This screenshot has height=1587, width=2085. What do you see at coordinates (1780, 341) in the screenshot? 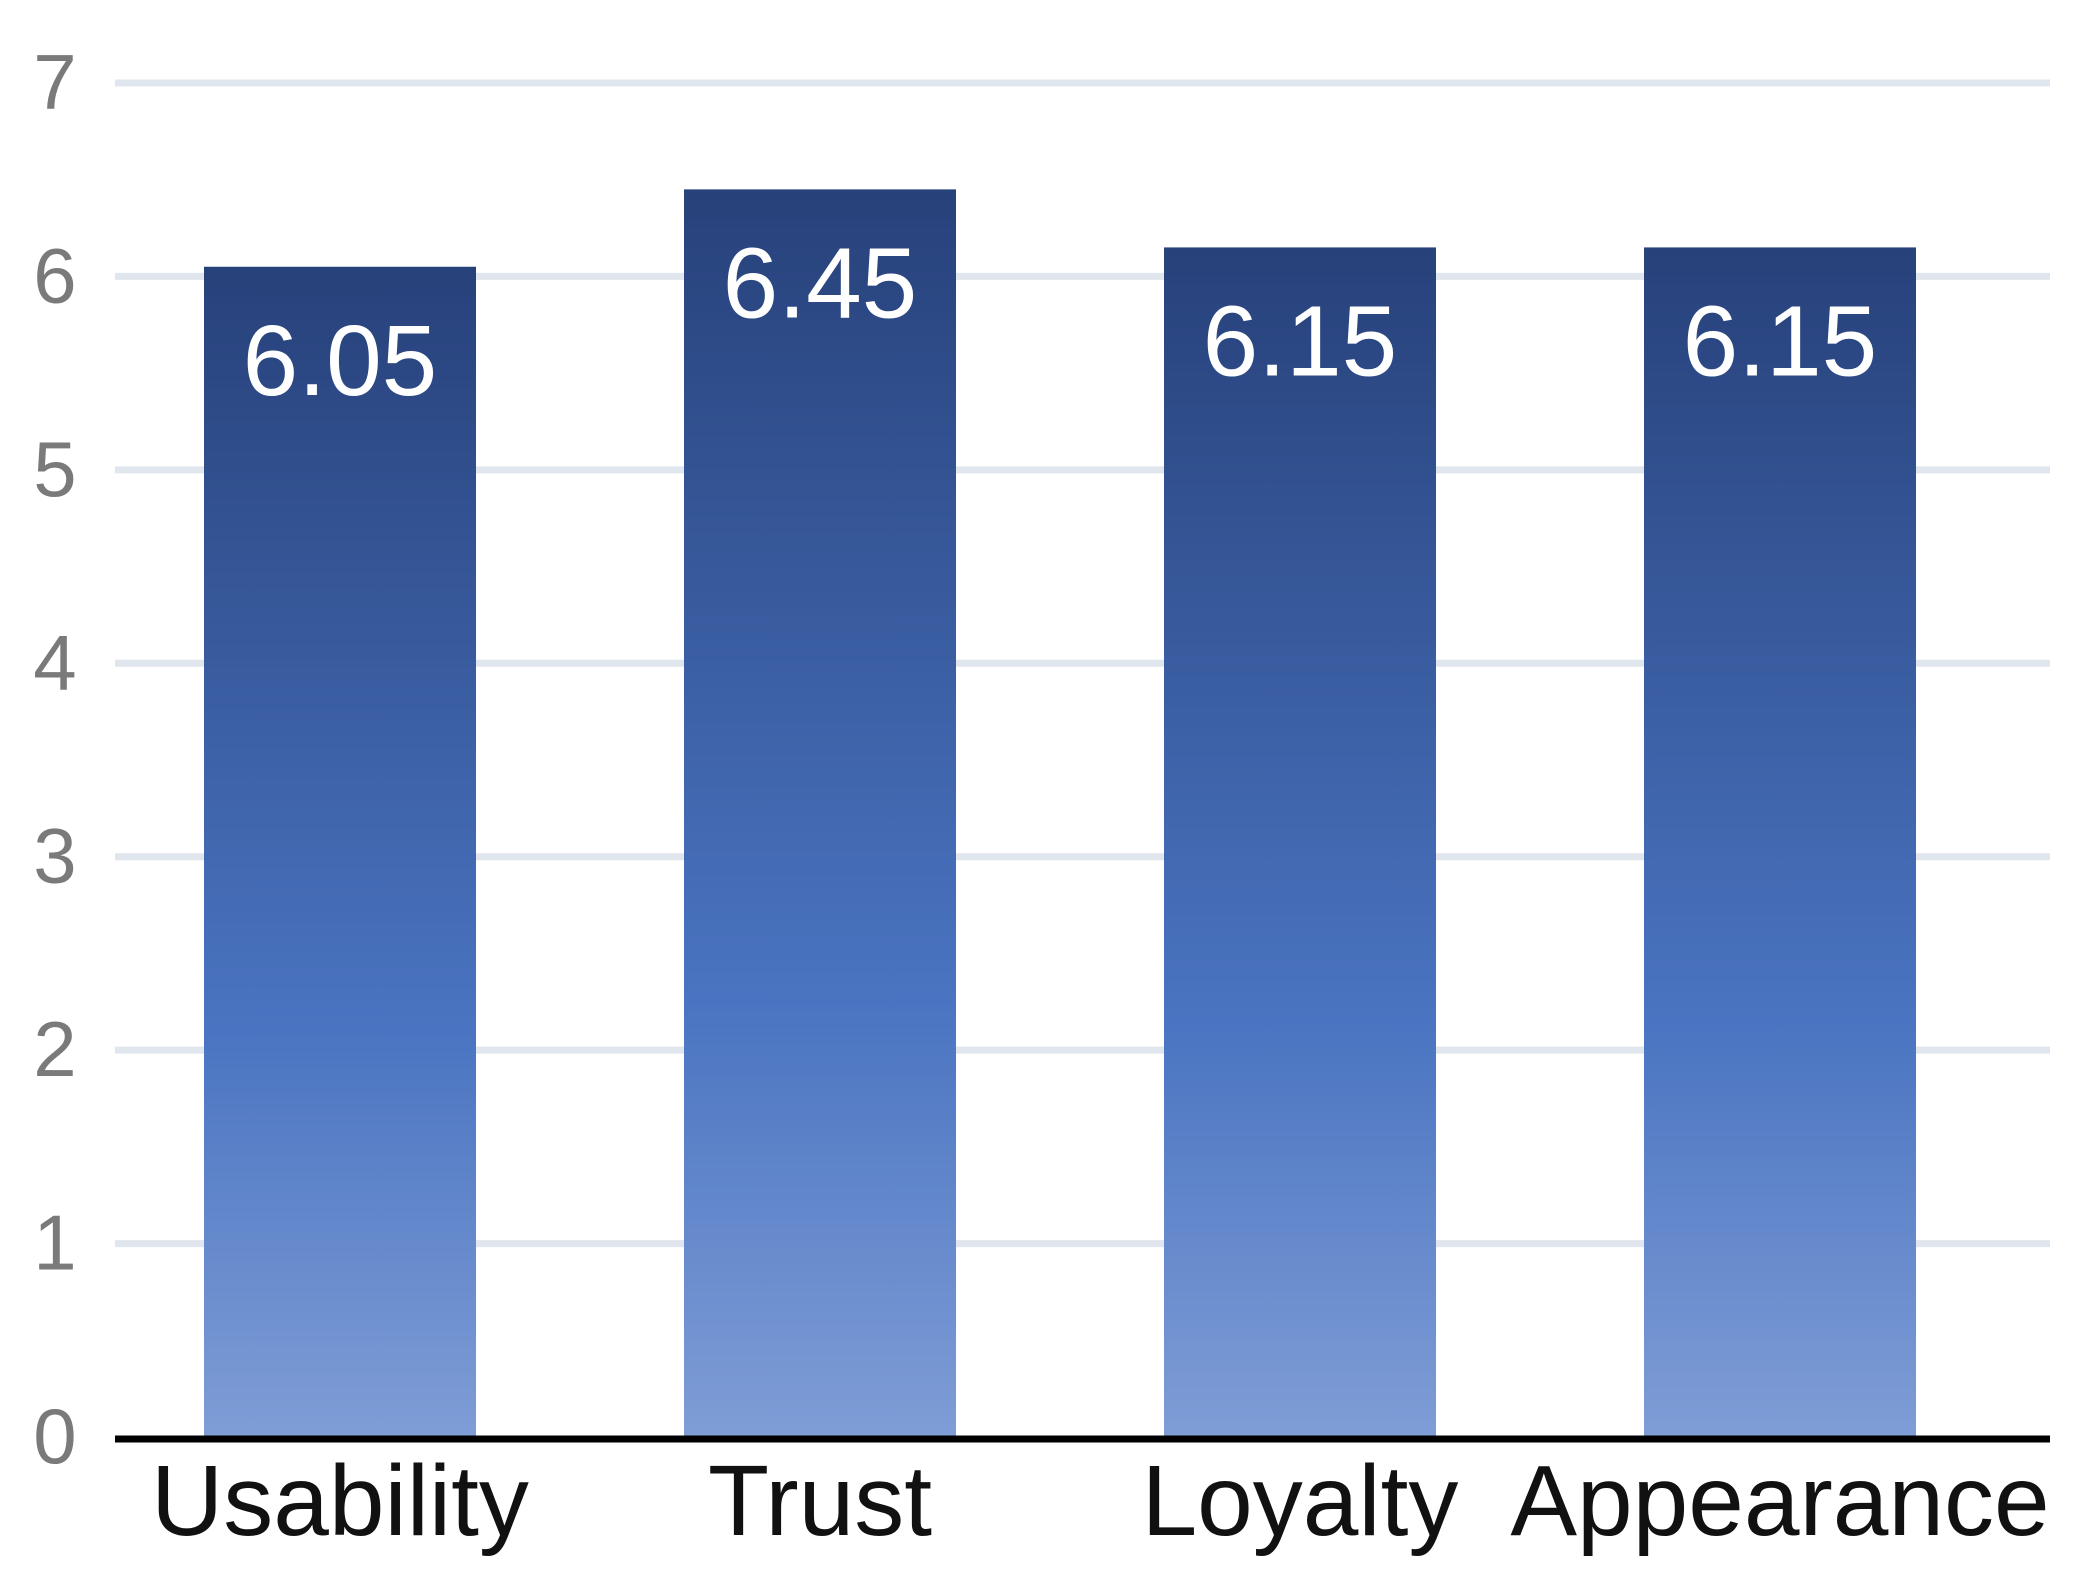
I see `data-label-appearance: 6.15` at bounding box center [1780, 341].